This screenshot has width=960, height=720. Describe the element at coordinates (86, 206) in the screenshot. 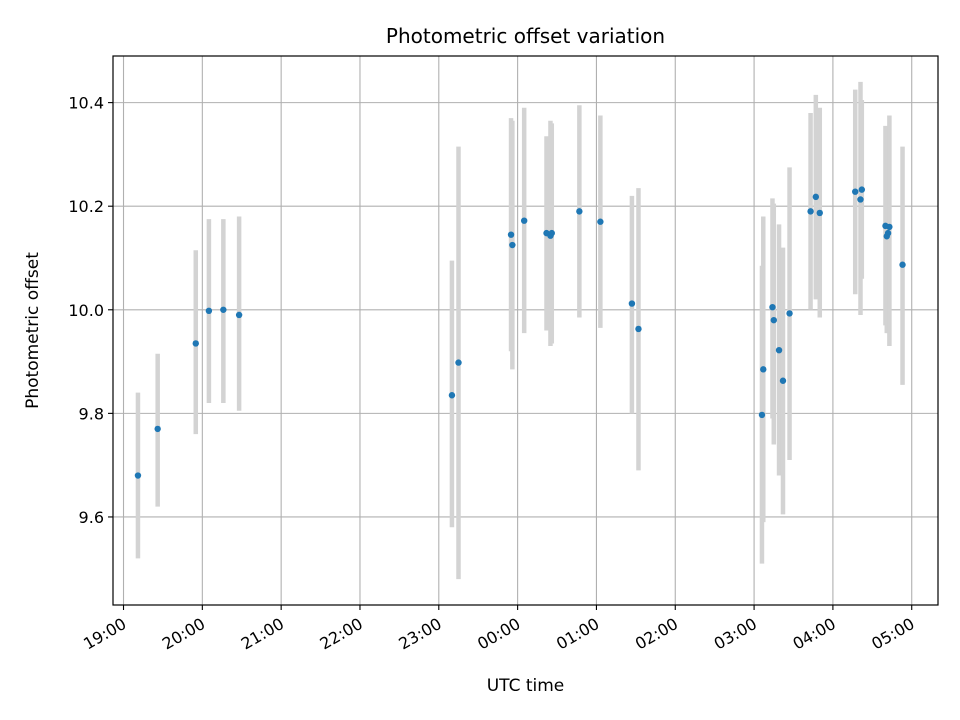

I see `y-tick-label: 10.2` at that location.